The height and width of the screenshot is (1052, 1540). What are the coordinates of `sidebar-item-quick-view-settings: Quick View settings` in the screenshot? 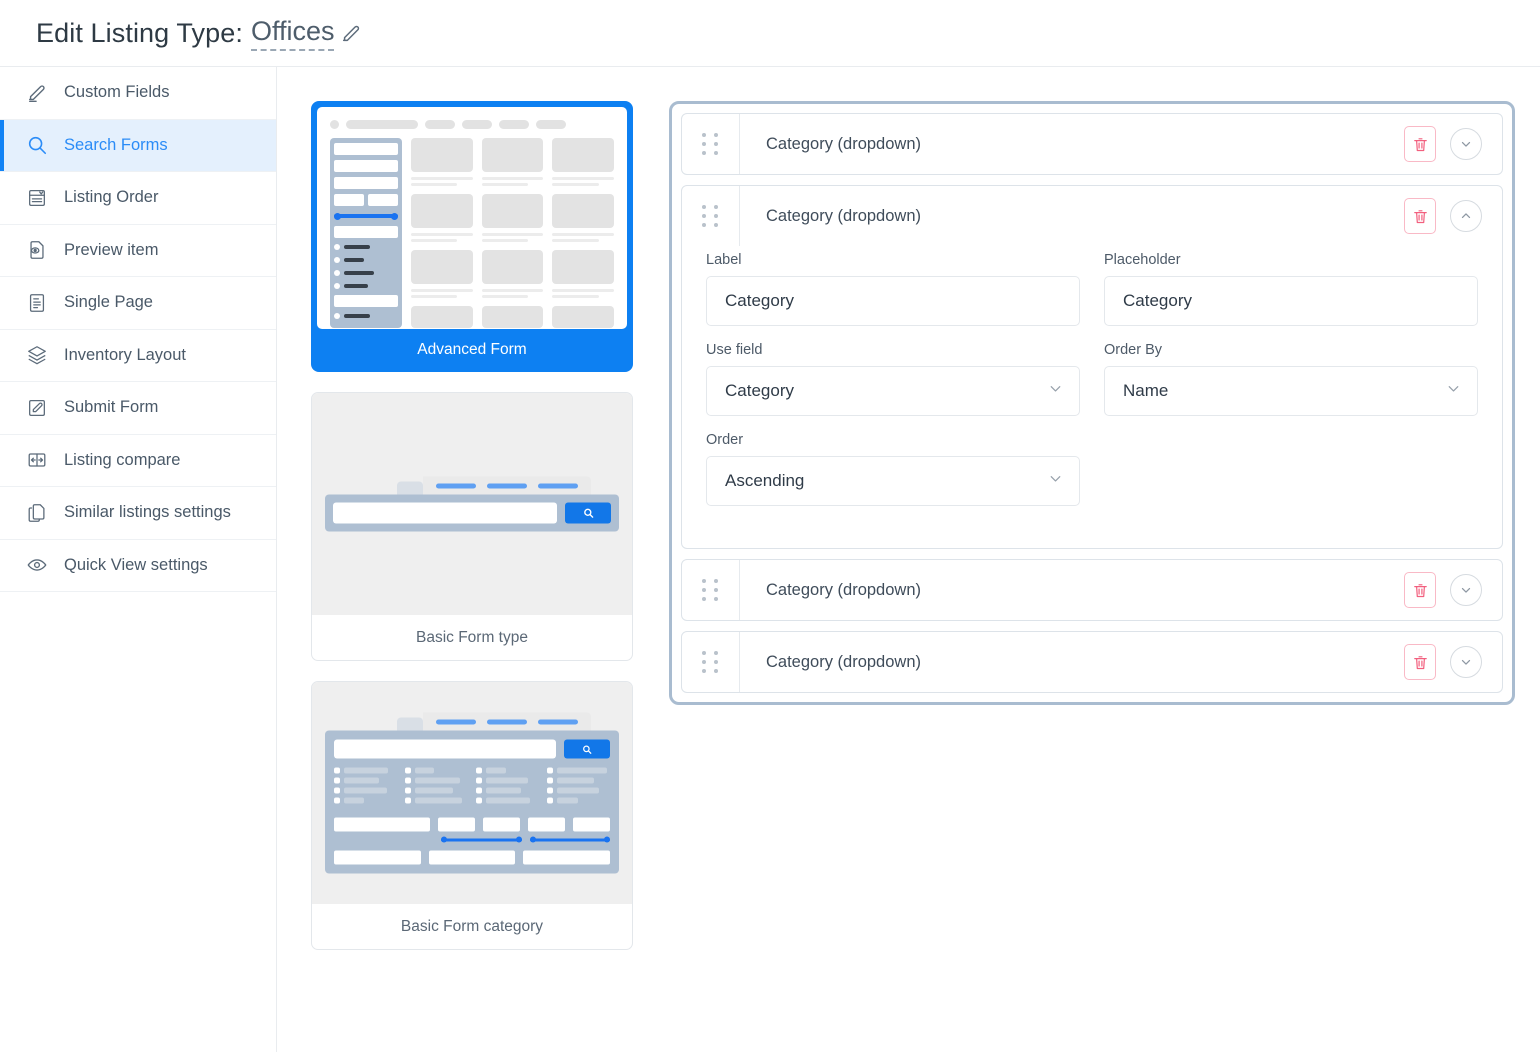 It's located at (138, 566).